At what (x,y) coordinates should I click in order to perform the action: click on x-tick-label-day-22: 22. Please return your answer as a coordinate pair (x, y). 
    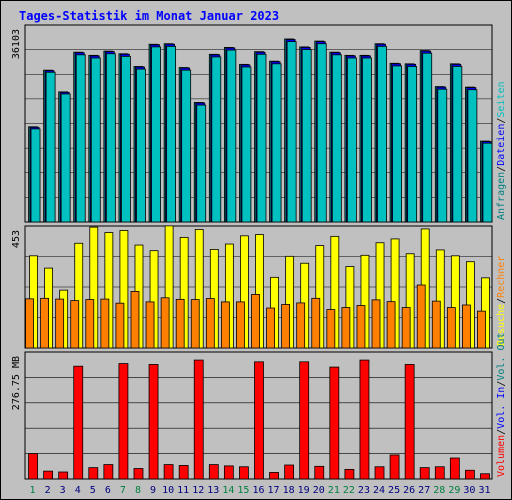
    Looking at the image, I should click on (349, 490).